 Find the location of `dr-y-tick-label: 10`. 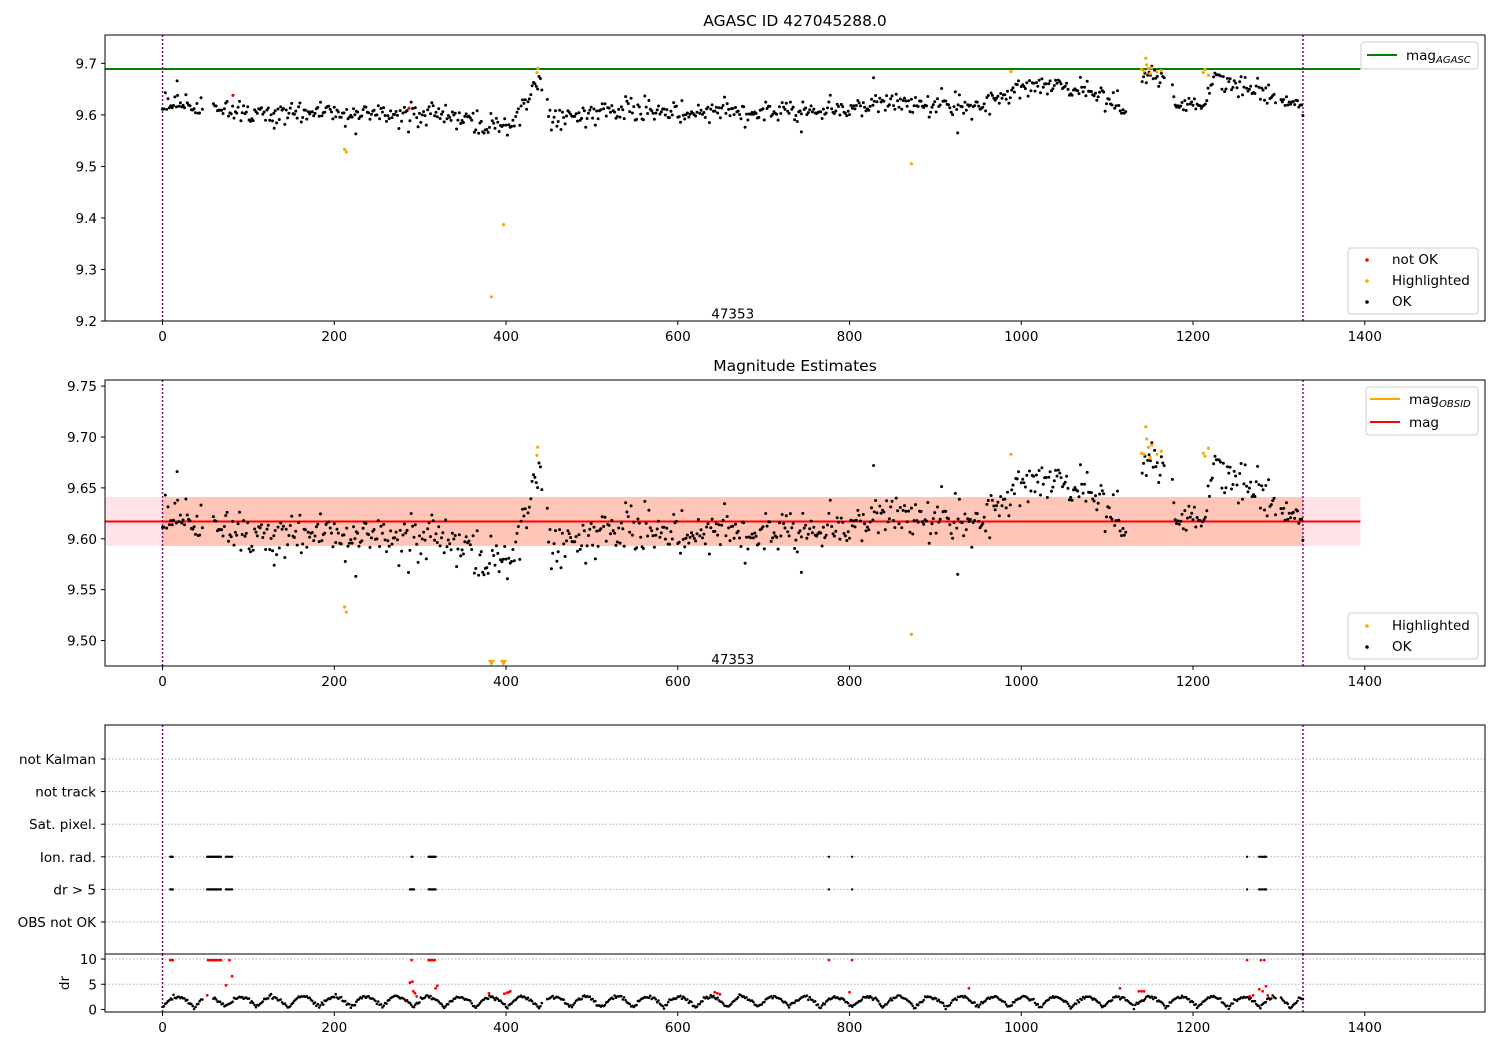

dr-y-tick-label: 10 is located at coordinates (88, 960).